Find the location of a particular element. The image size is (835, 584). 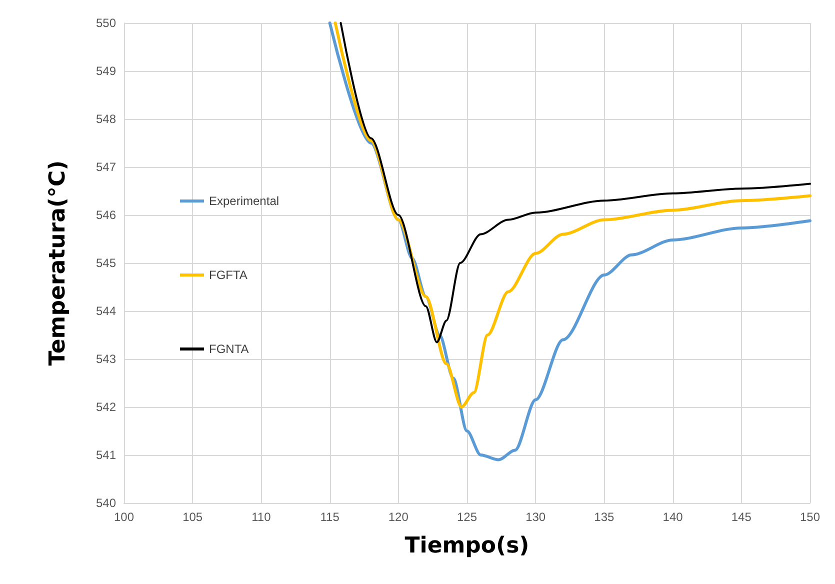

y-tick-label: 545 is located at coordinates (106, 263).